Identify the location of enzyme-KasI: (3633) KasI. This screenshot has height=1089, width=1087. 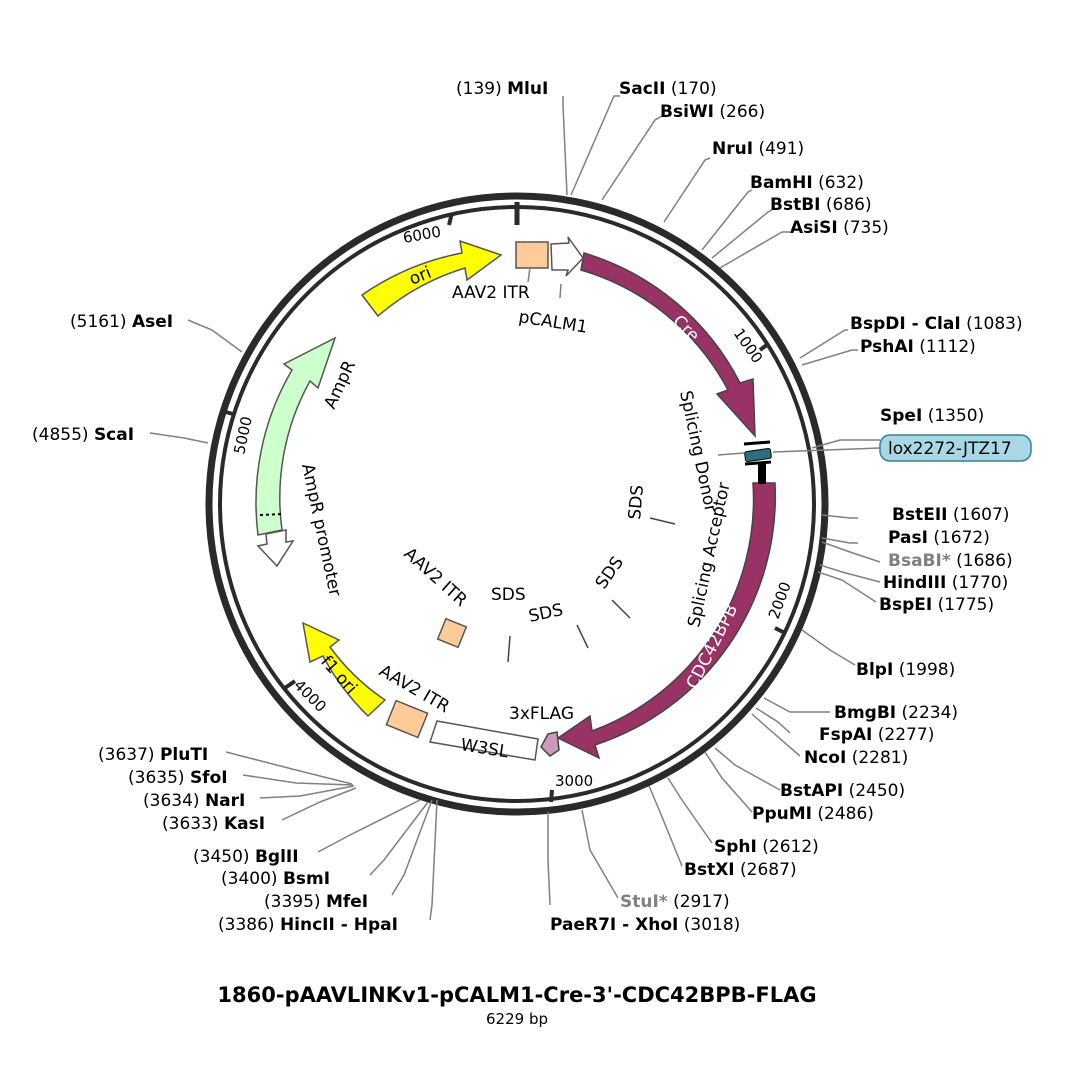
(213, 824).